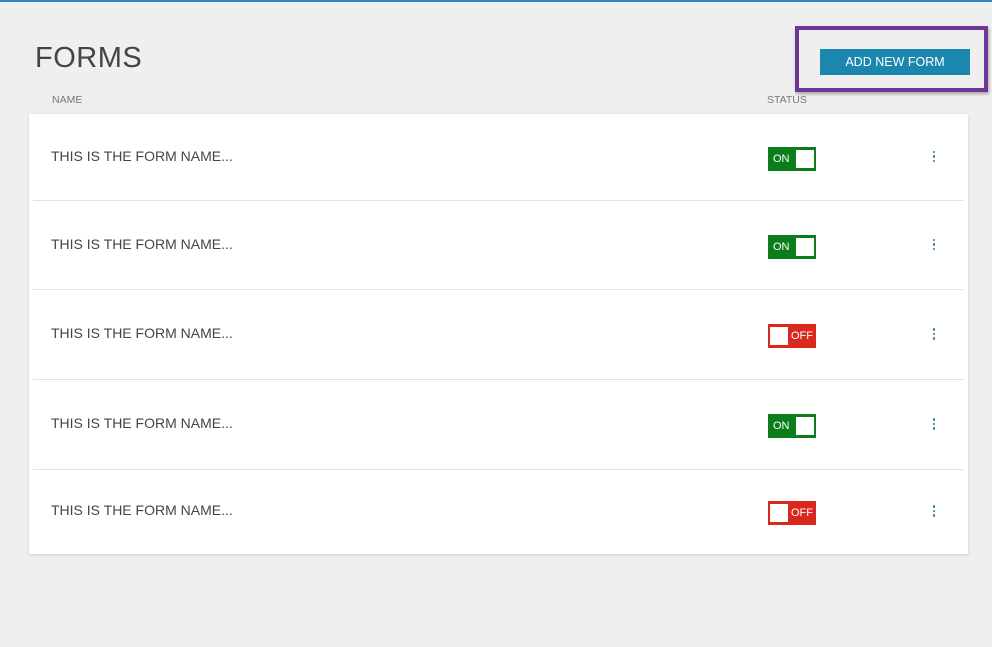  What do you see at coordinates (895, 62) in the screenshot?
I see `add-new-form-button: ADD NEW FORM` at bounding box center [895, 62].